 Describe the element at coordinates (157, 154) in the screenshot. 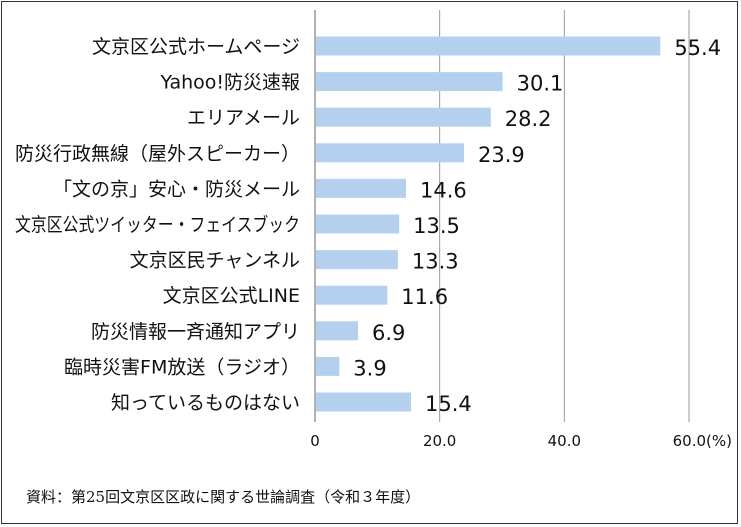

I see `category-label: 防災行政無線（屋外スピーカー）` at that location.